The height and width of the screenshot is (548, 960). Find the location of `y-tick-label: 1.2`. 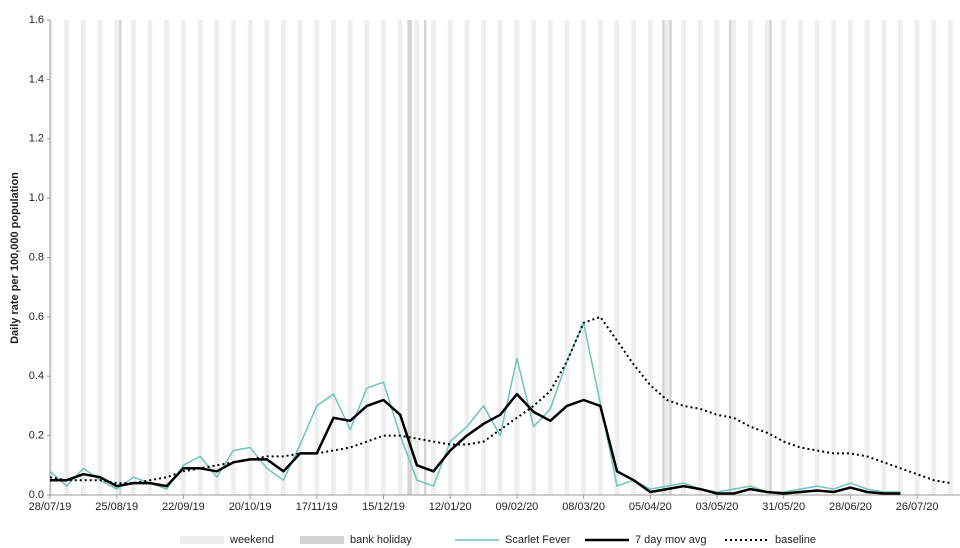

y-tick-label: 1.2 is located at coordinates (36, 139).